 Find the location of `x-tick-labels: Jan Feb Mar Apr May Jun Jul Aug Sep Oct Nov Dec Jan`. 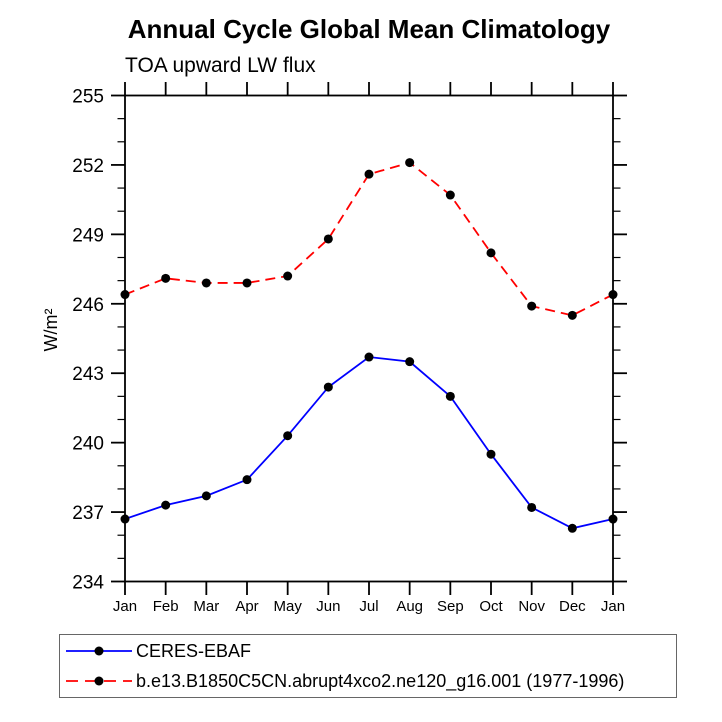

x-tick-labels: Jan Feb Mar Apr May Jun Jul Aug Sep Oct Nov Dec Jan is located at coordinates (369, 606).